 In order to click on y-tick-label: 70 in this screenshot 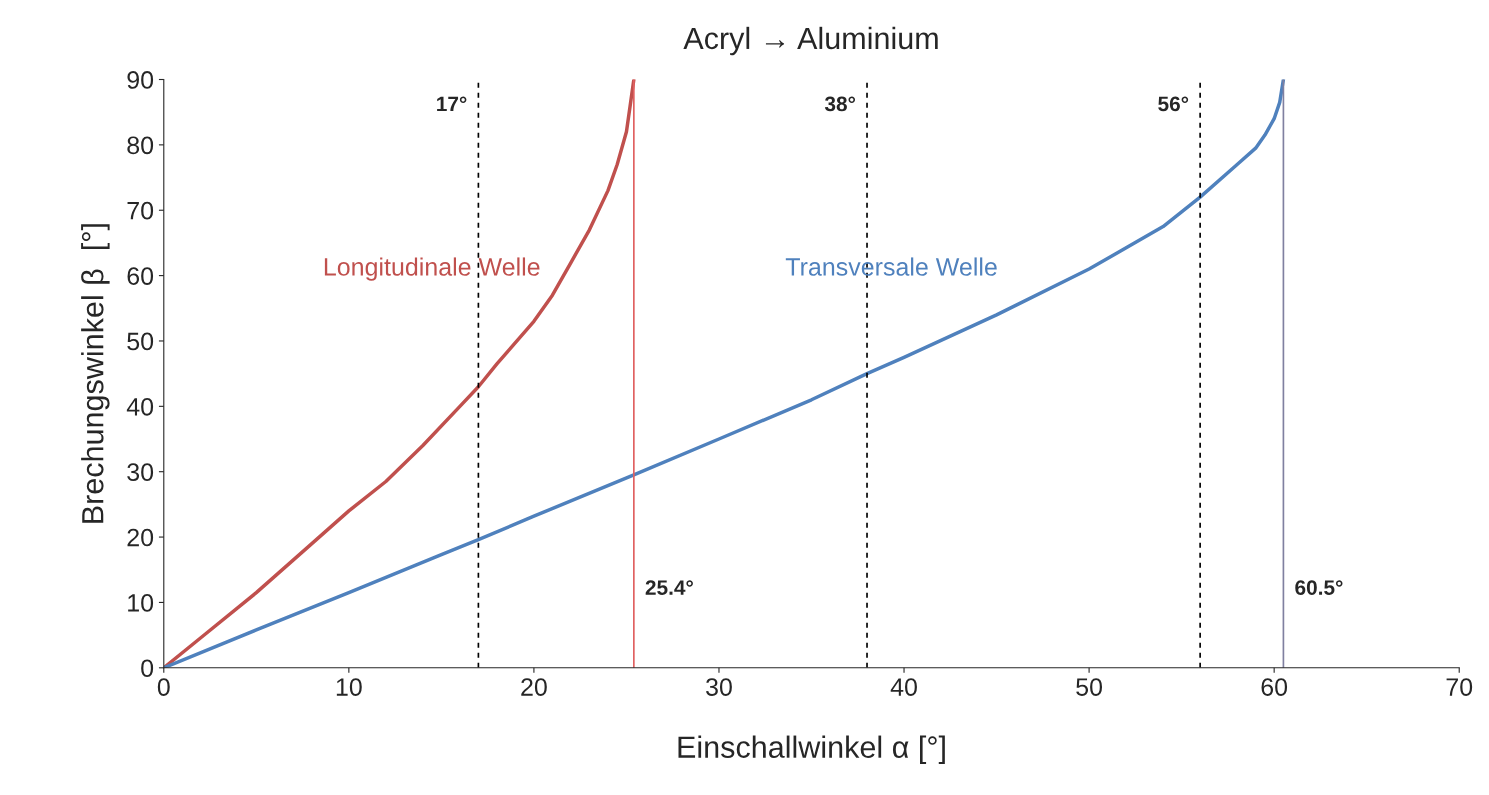, I will do `click(140, 210)`.